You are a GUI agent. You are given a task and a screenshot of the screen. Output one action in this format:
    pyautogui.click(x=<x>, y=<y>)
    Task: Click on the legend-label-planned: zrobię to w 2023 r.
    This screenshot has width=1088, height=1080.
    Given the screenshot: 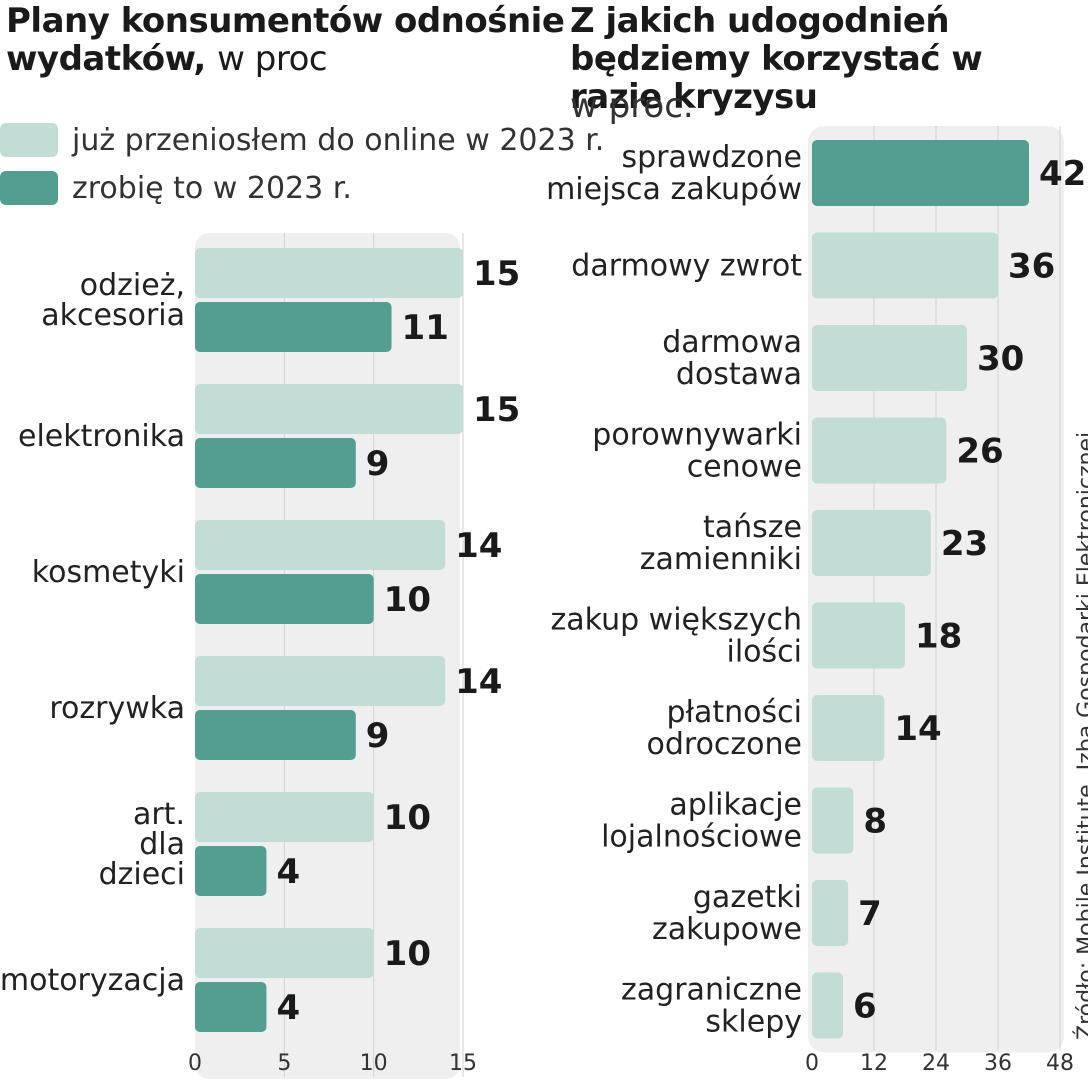 What is the action you would take?
    pyautogui.click(x=212, y=188)
    